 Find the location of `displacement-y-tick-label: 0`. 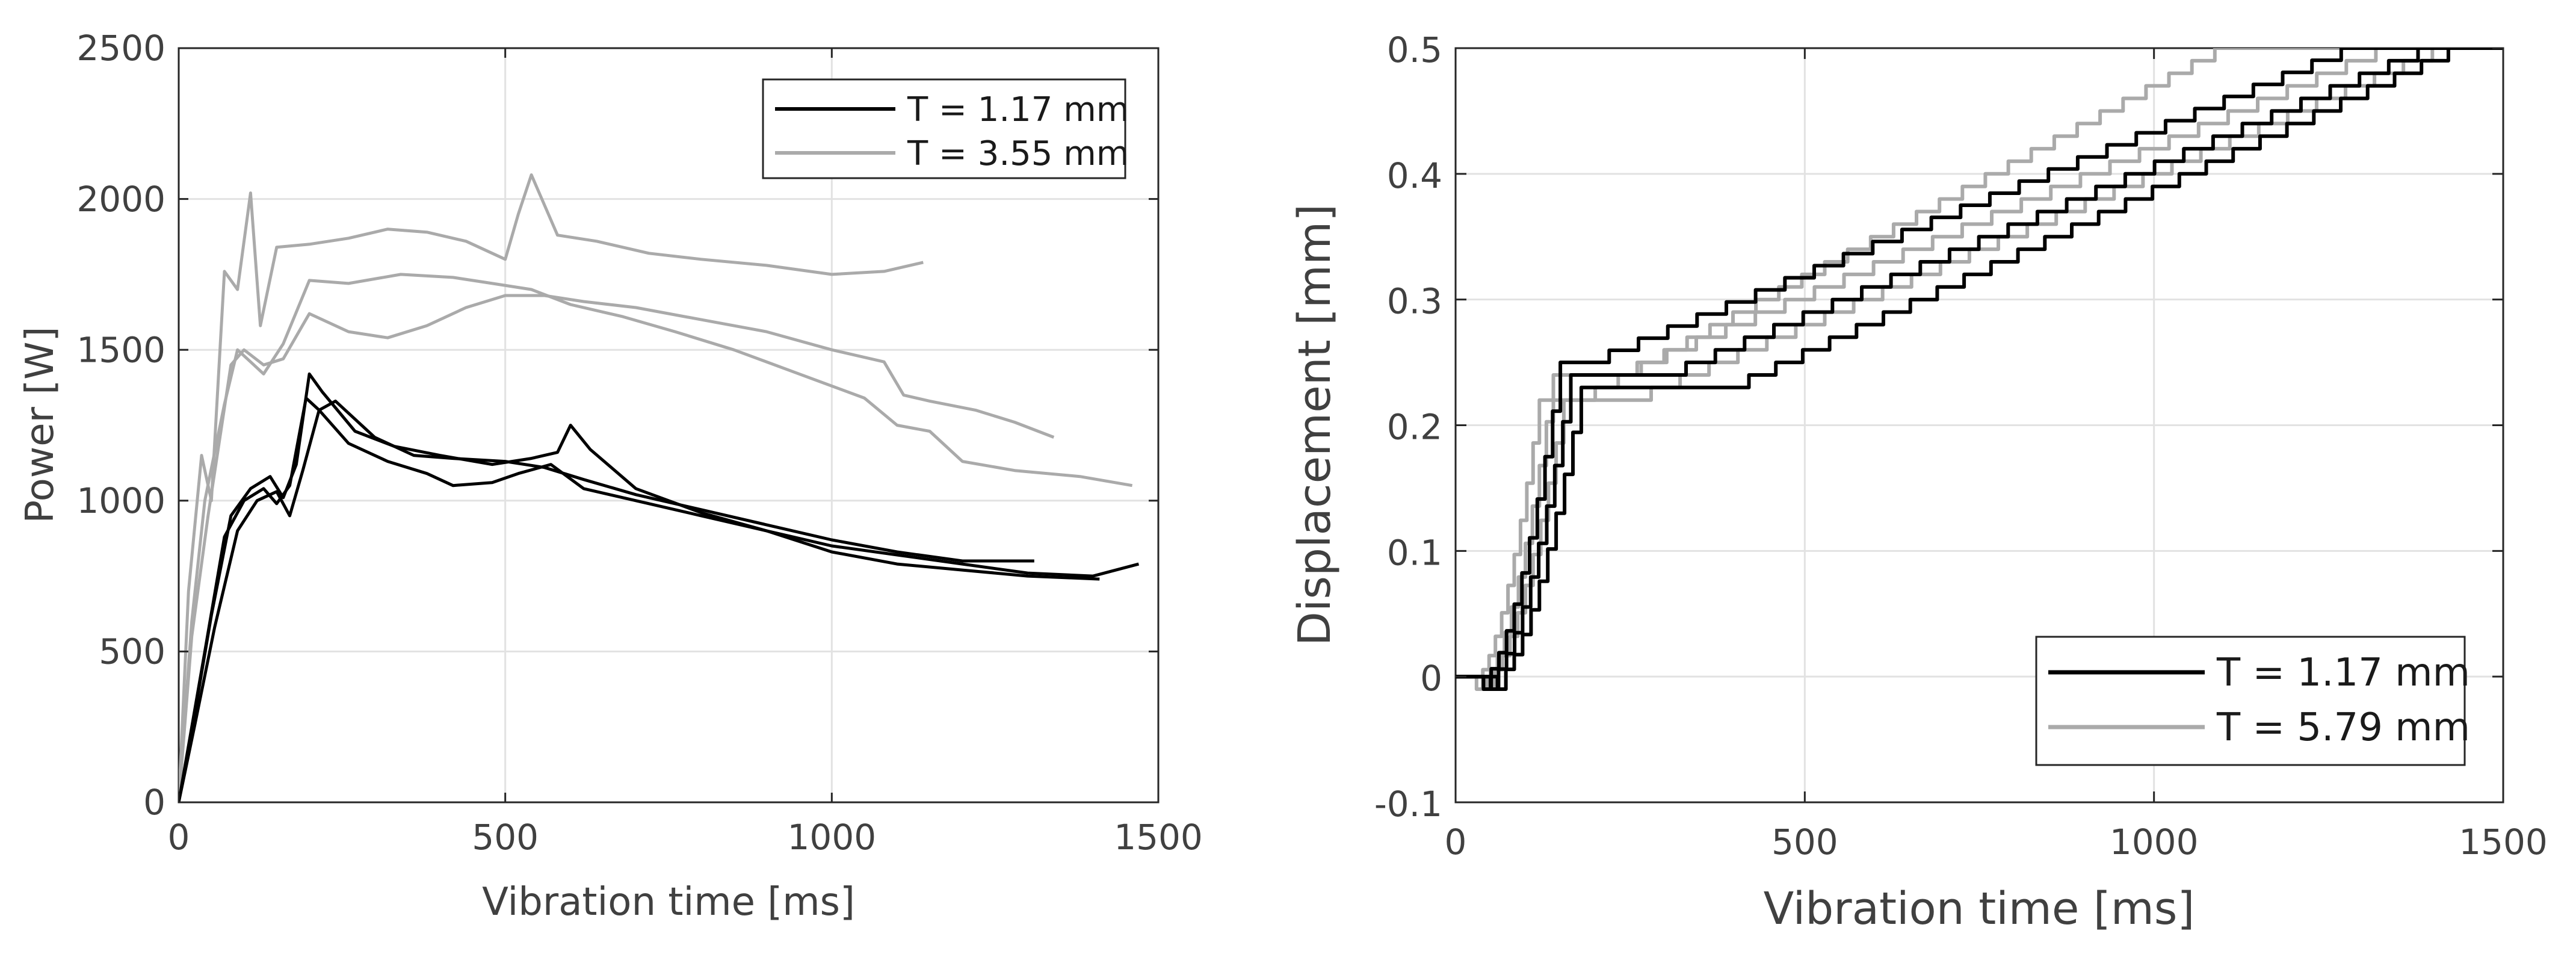

displacement-y-tick-label: 0 is located at coordinates (1431, 678).